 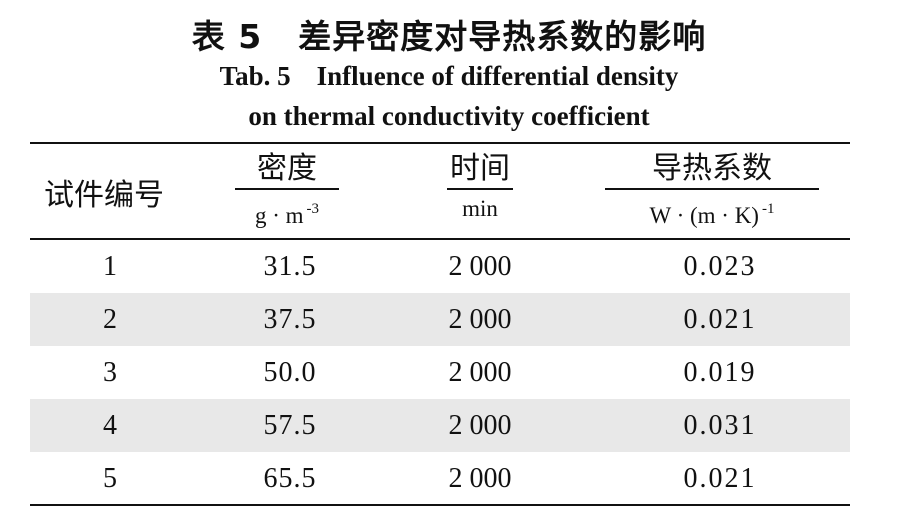 What do you see at coordinates (440, 266) in the screenshot?
I see `table-row: 1 31.5 2 000 0.023` at bounding box center [440, 266].